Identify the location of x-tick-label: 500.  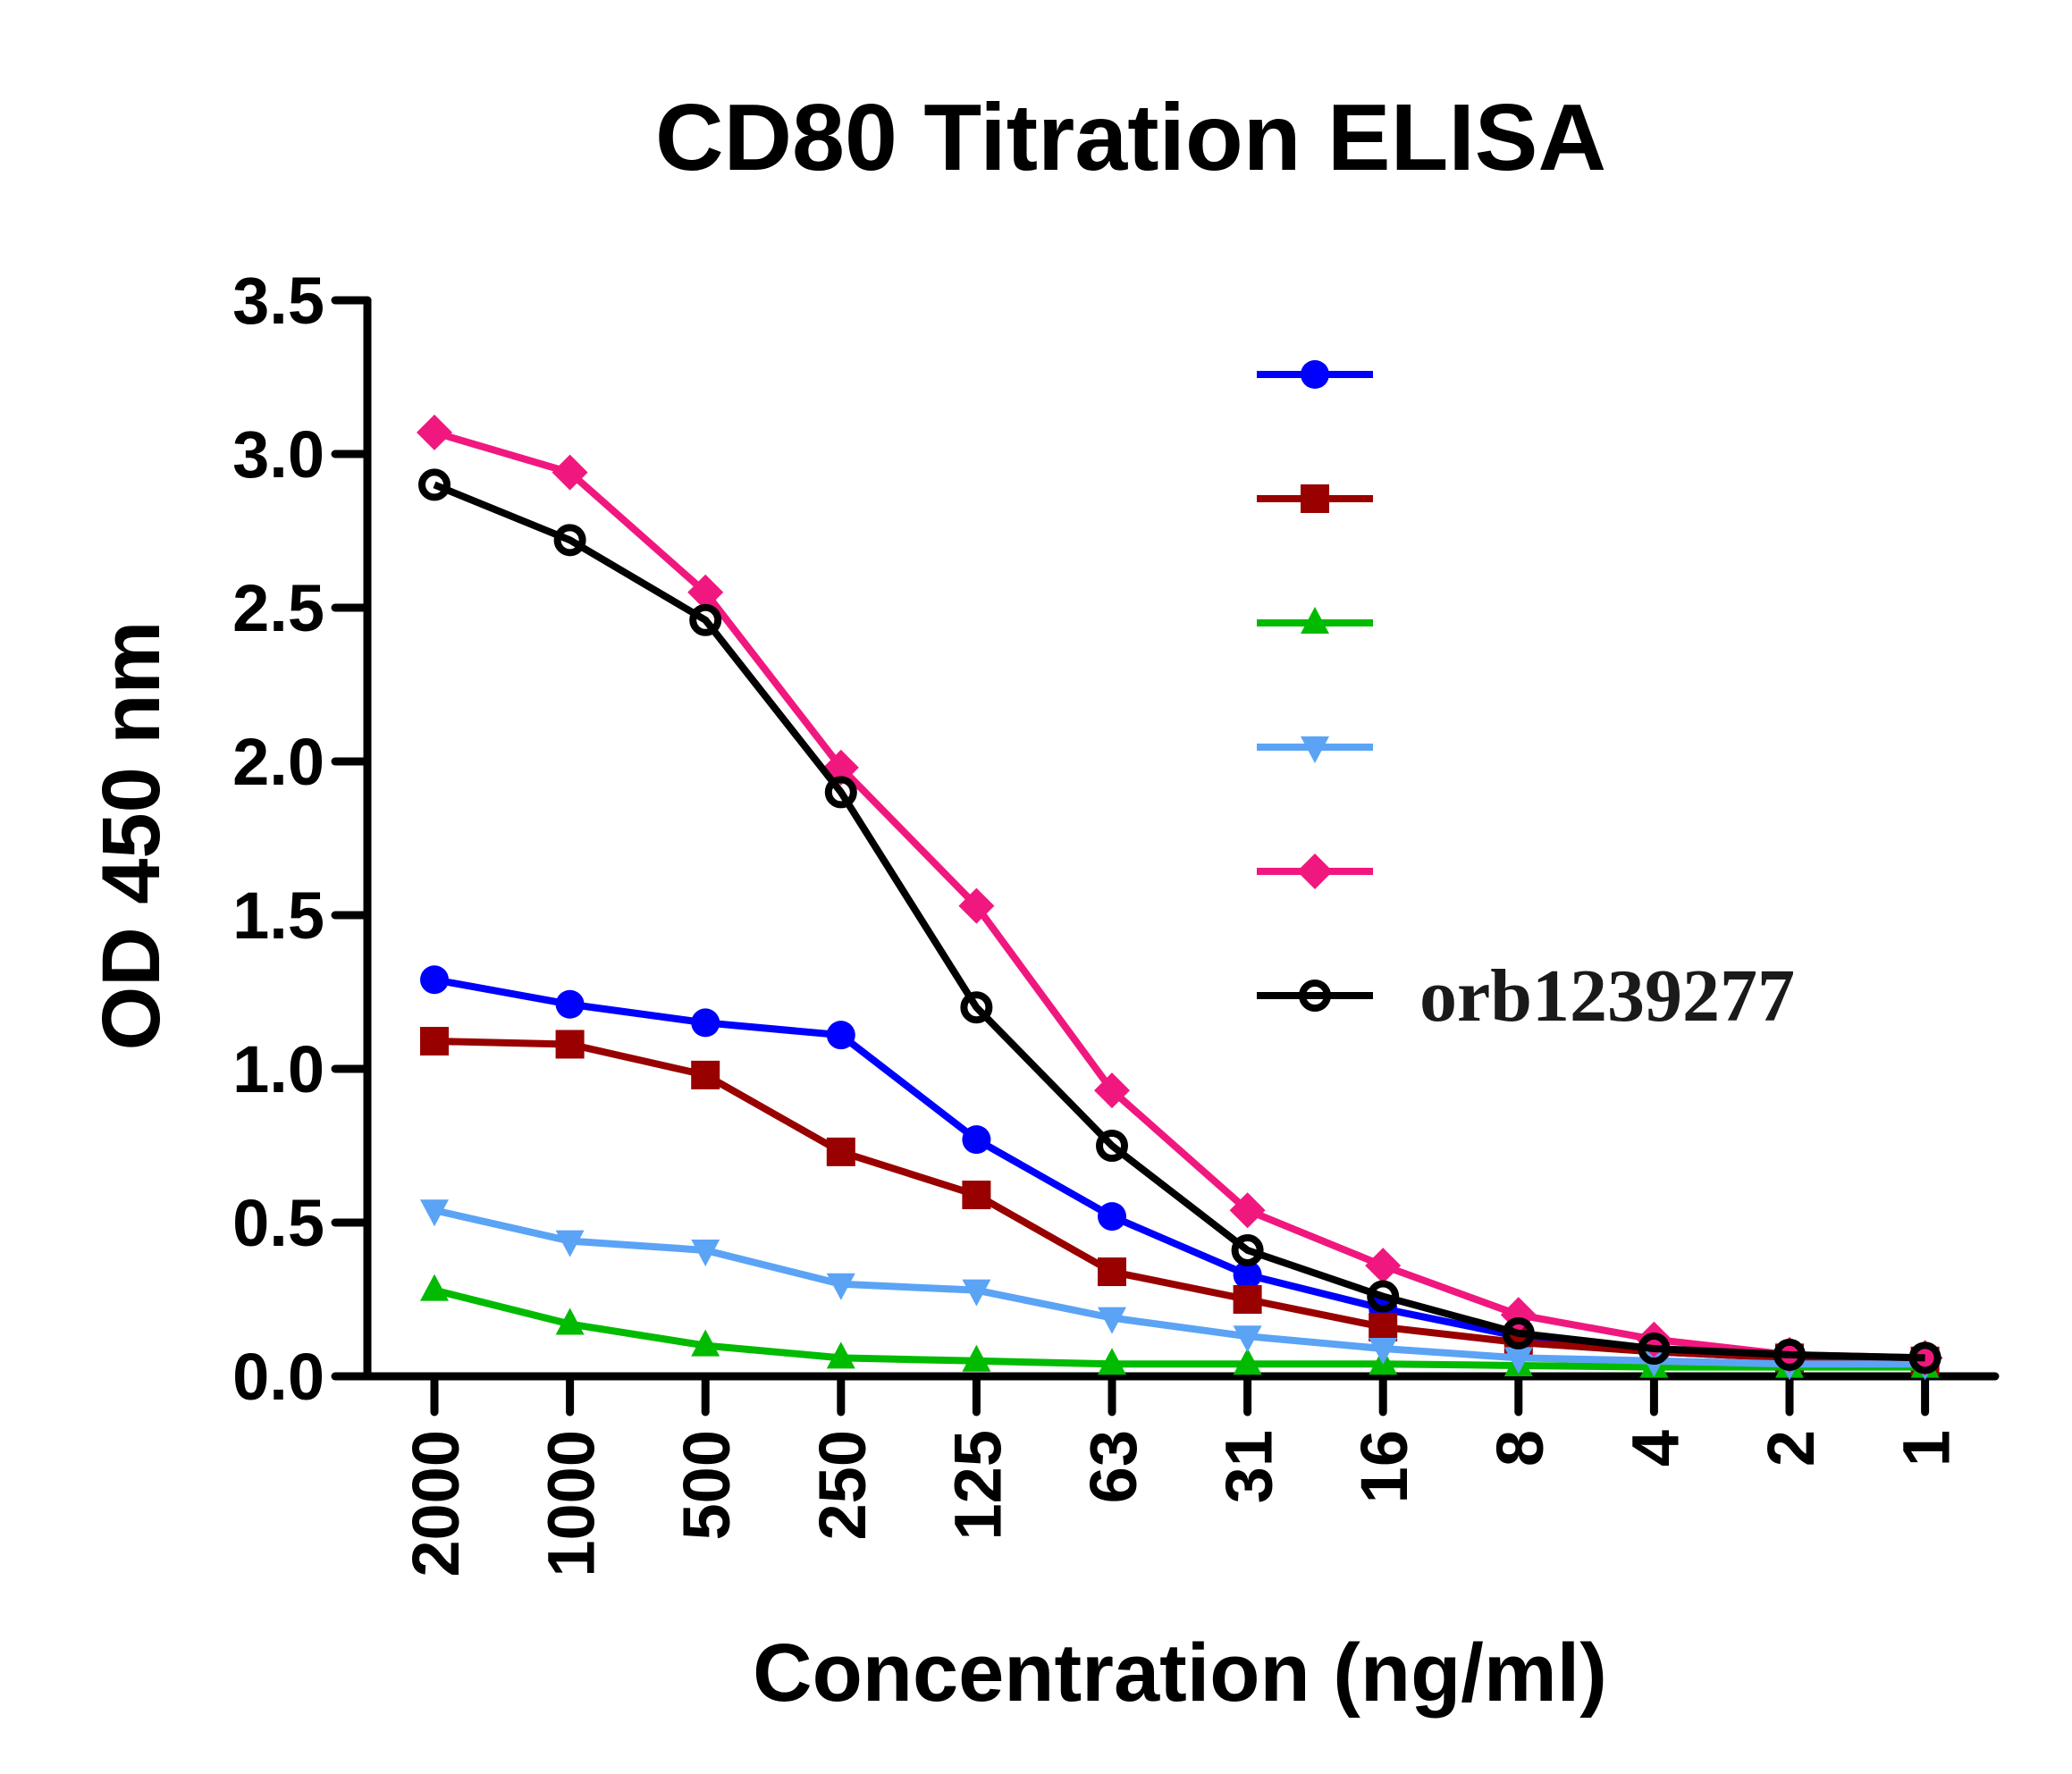
(707, 1485).